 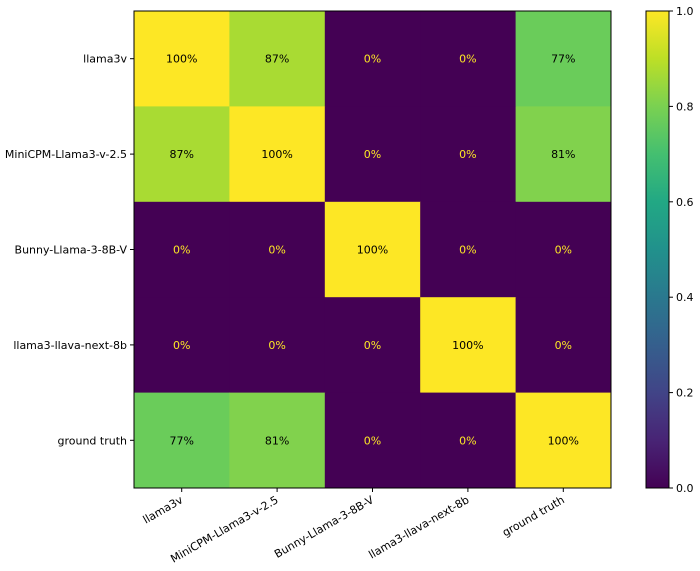 I want to click on heatmap-cell-r3-c3, so click(x=468, y=345).